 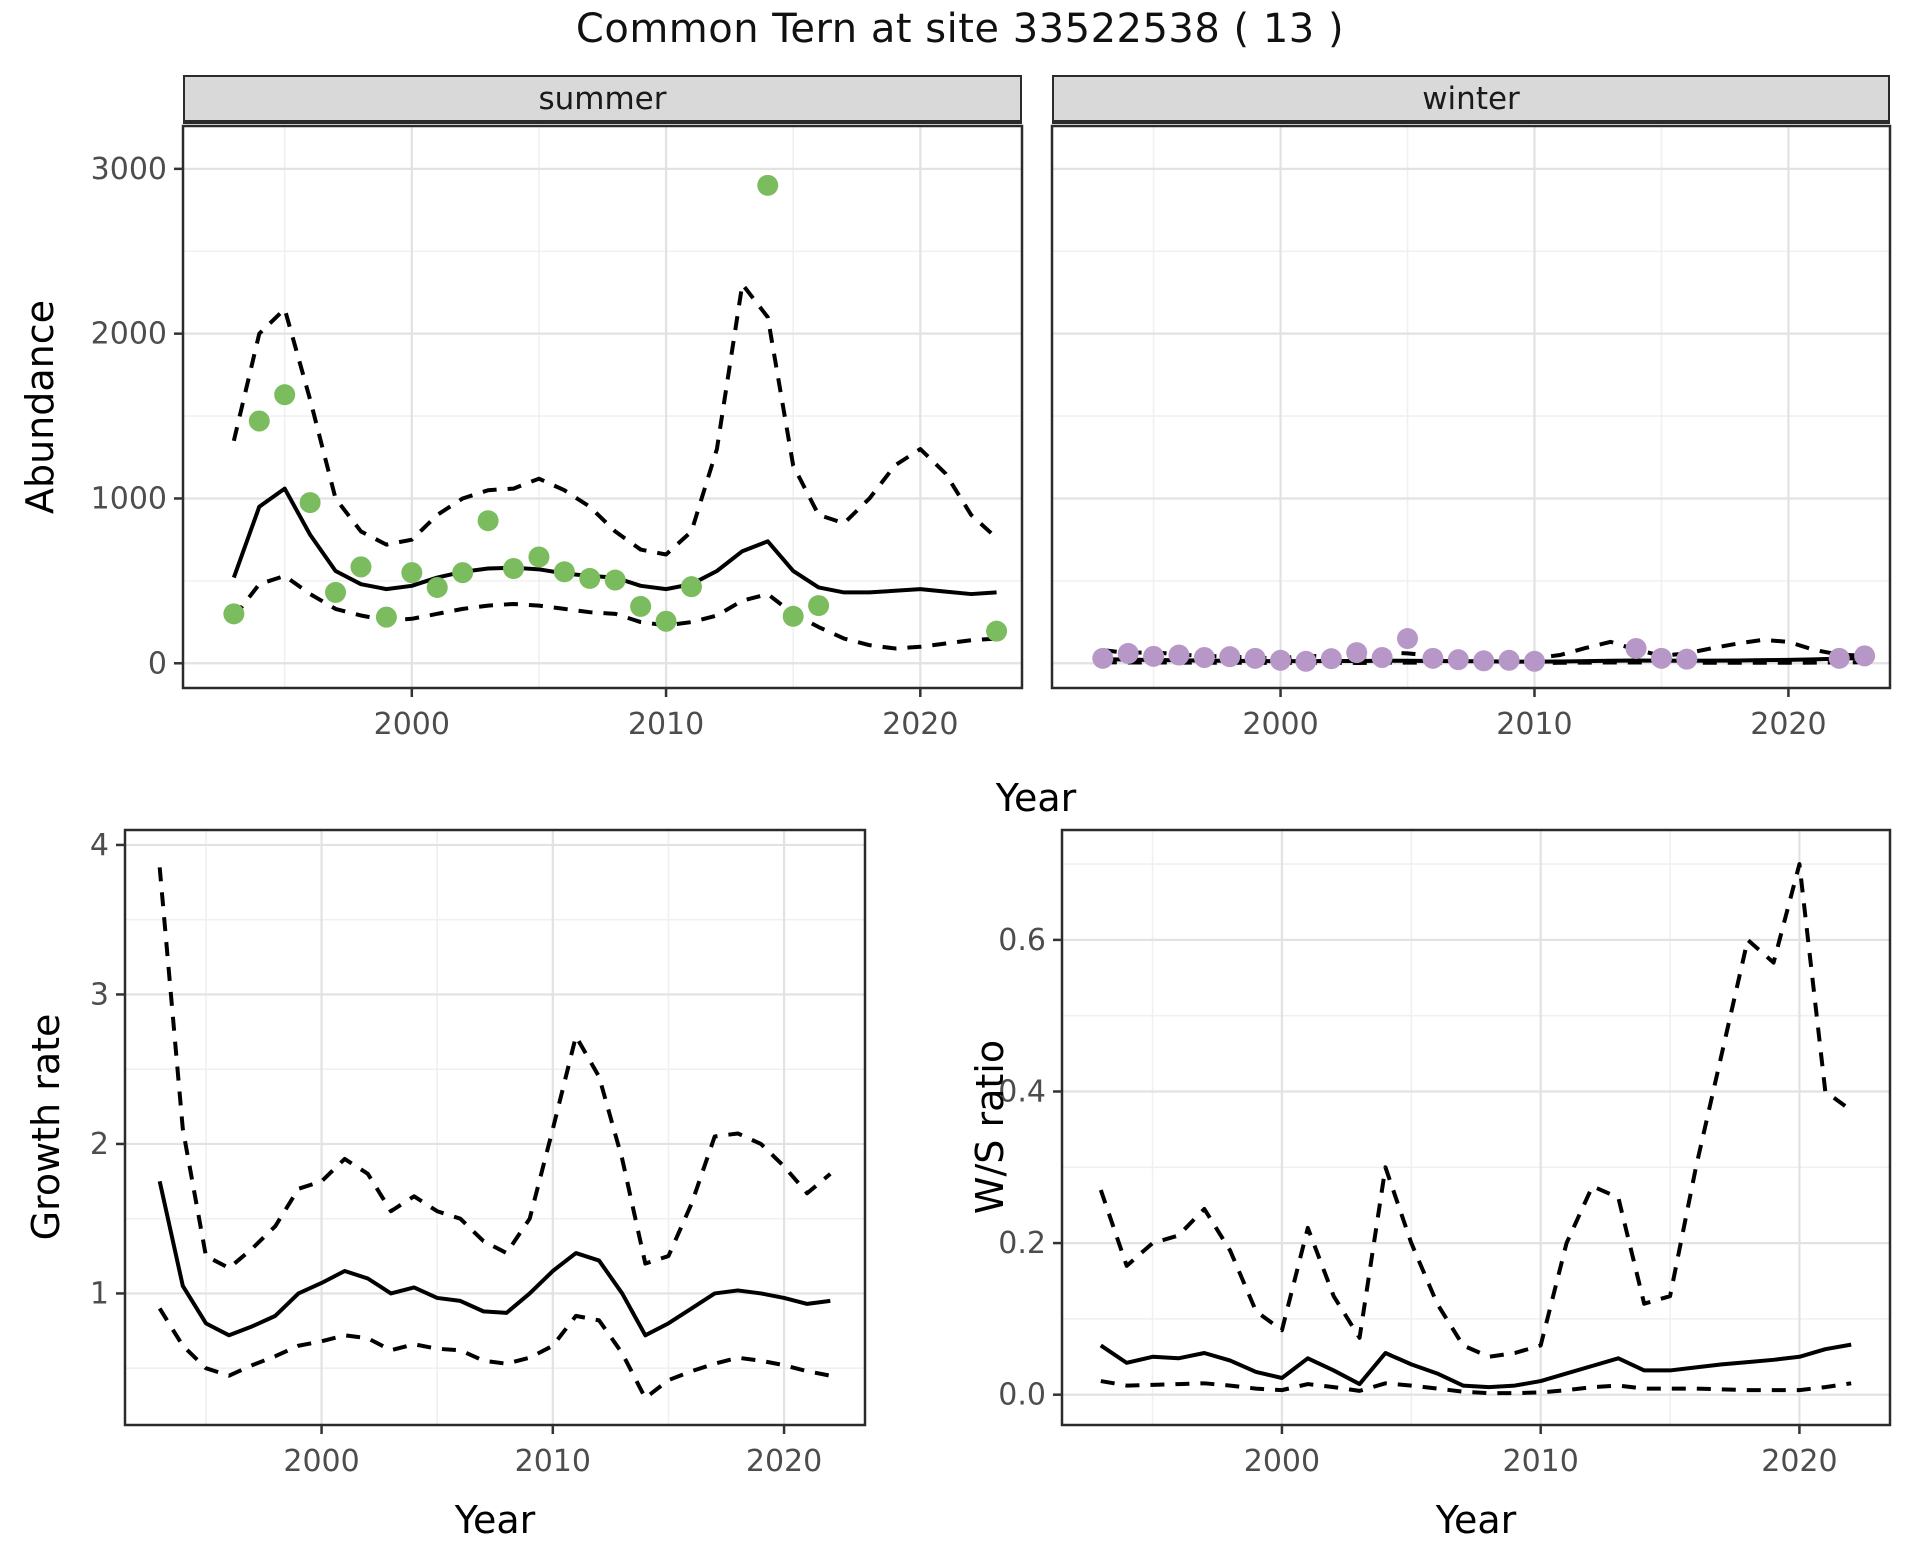 What do you see at coordinates (157, 663) in the screenshot?
I see `y-tick-label: 0` at bounding box center [157, 663].